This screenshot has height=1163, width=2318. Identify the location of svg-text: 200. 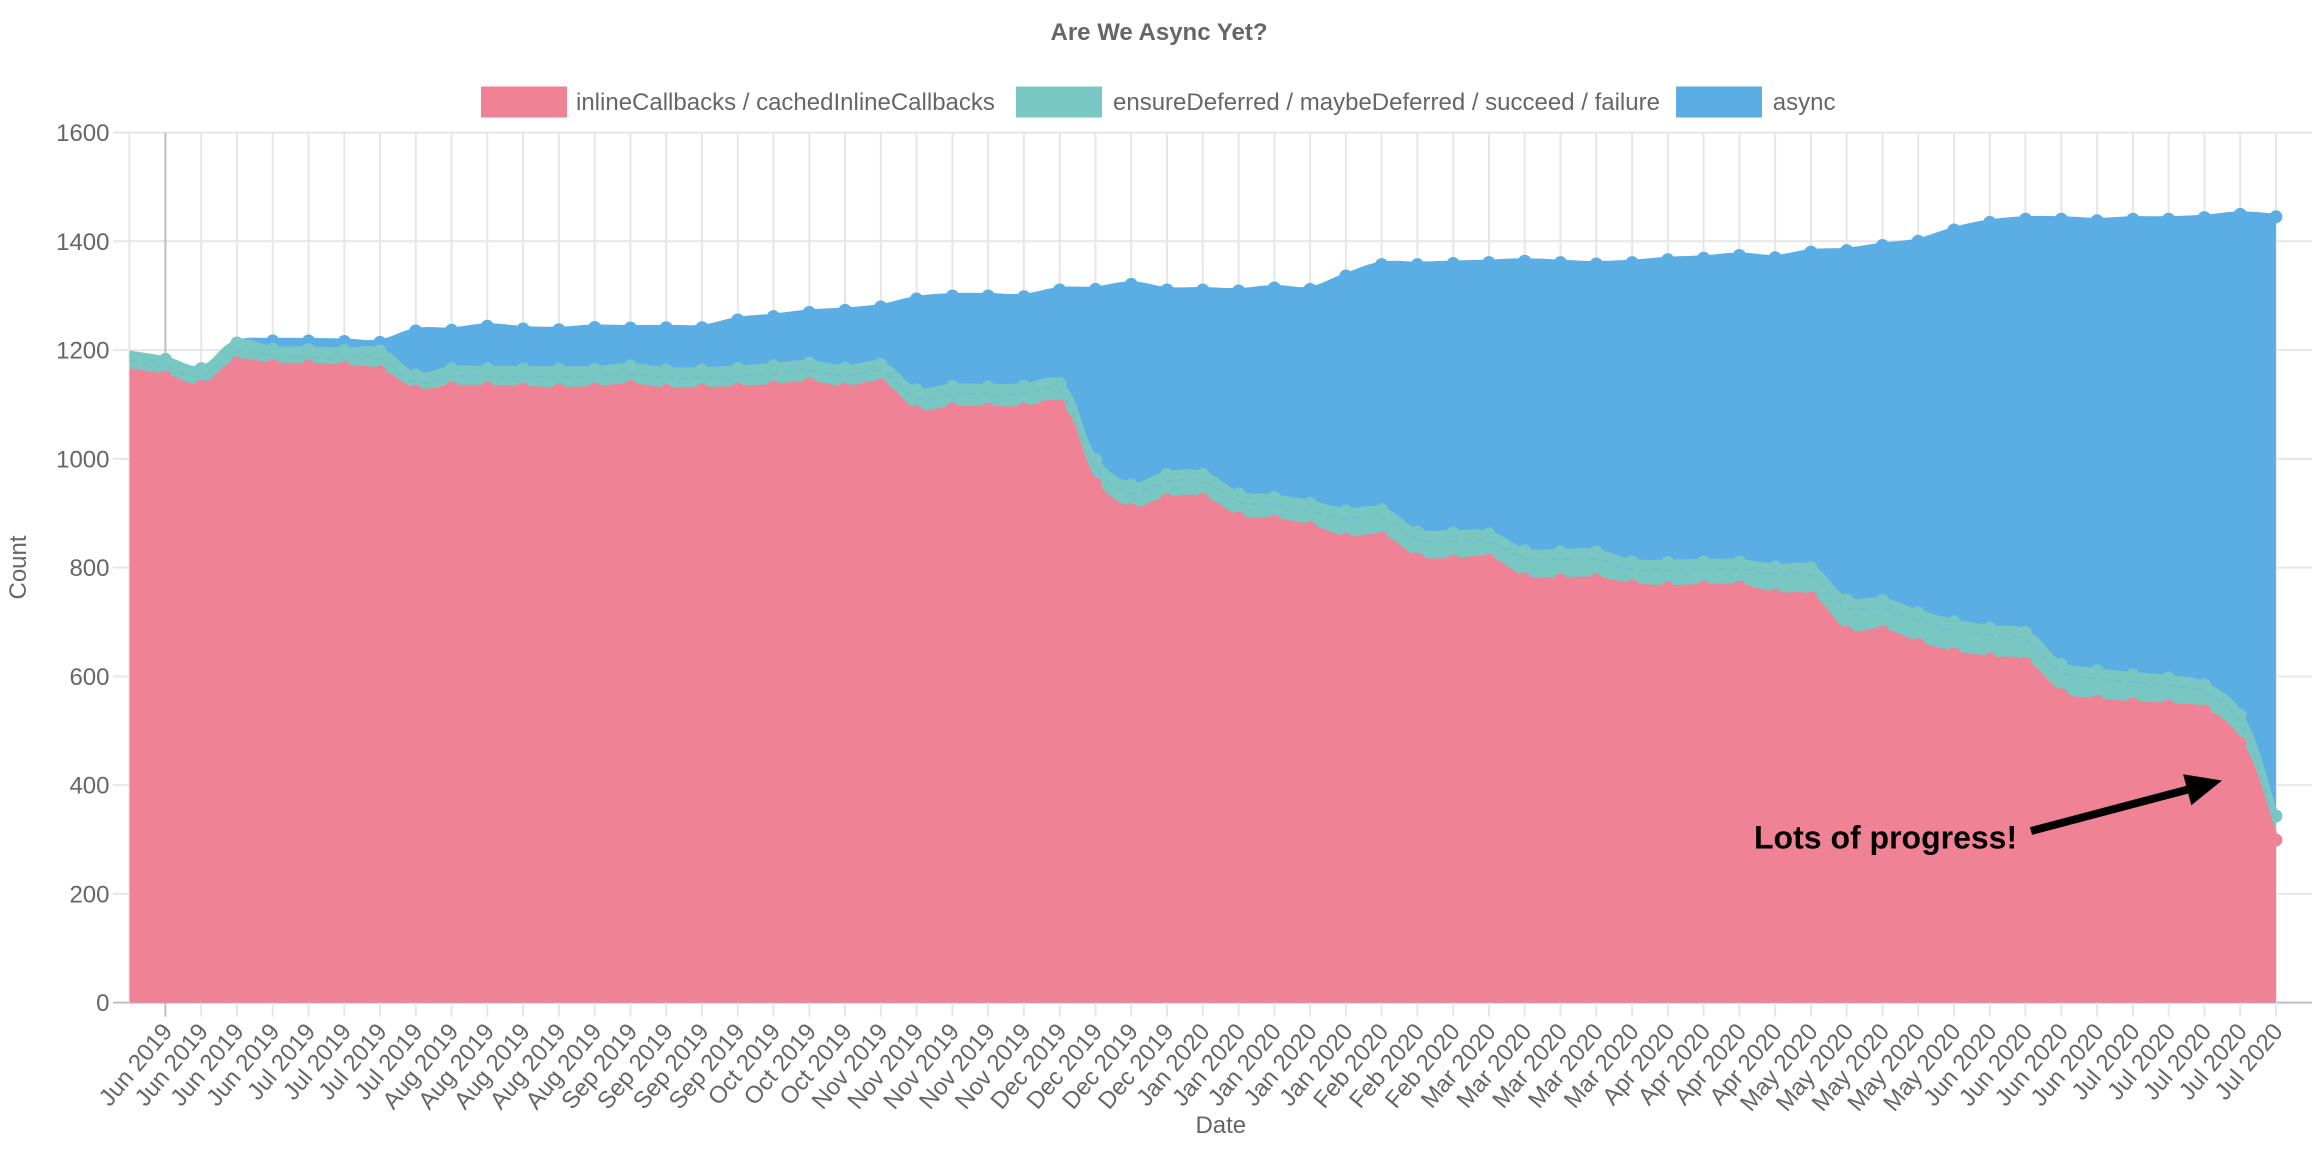
(89, 894).